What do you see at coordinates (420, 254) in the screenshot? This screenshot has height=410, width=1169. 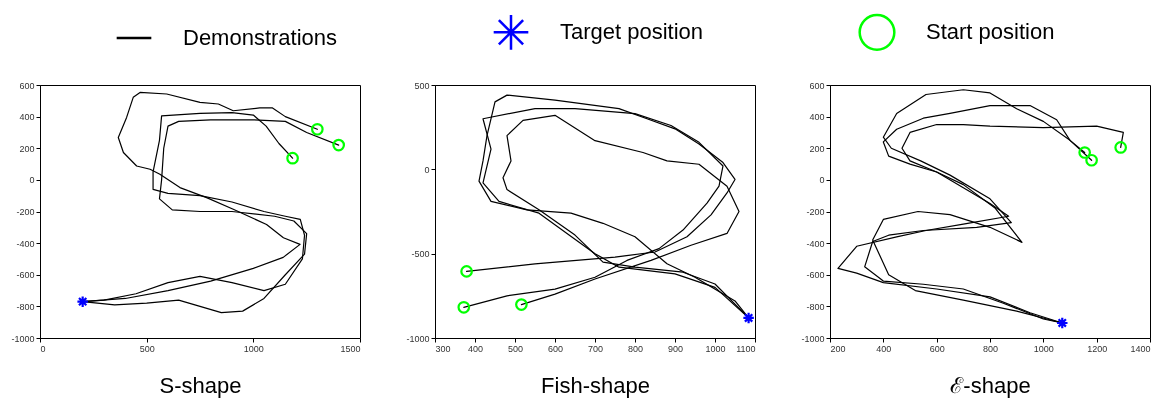 I see `y-tick-label: -500` at bounding box center [420, 254].